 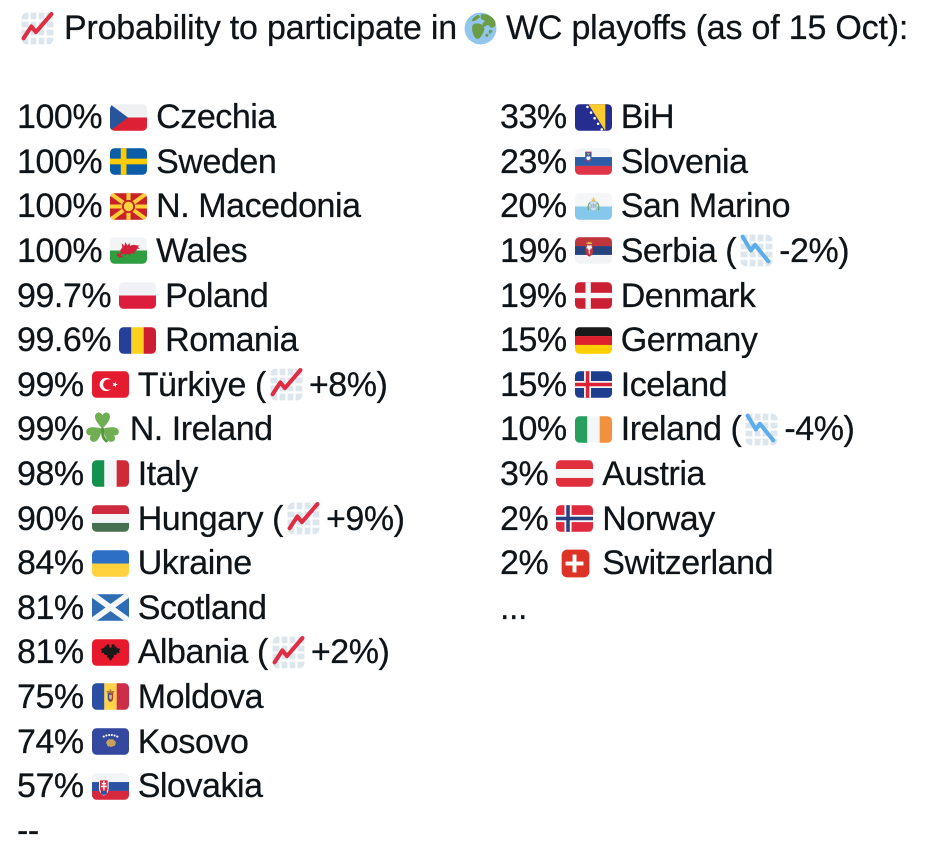 I want to click on country-name: San Marino, so click(x=705, y=206).